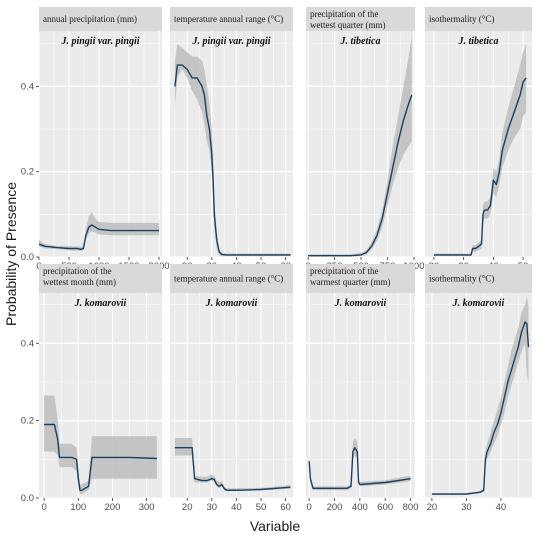  I want to click on facet-strip-label: annual precipitation (mm), so click(90, 19).